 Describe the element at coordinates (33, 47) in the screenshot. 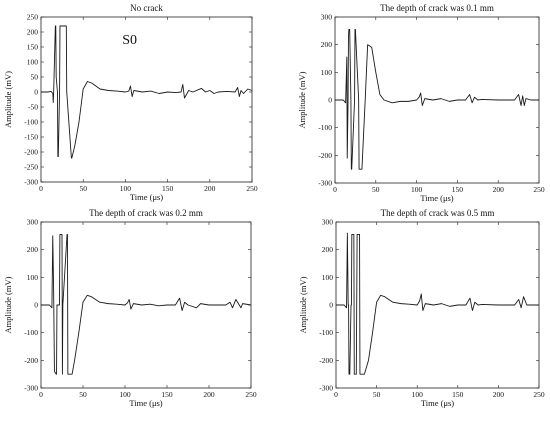

I see `y-tick-label: 150` at that location.